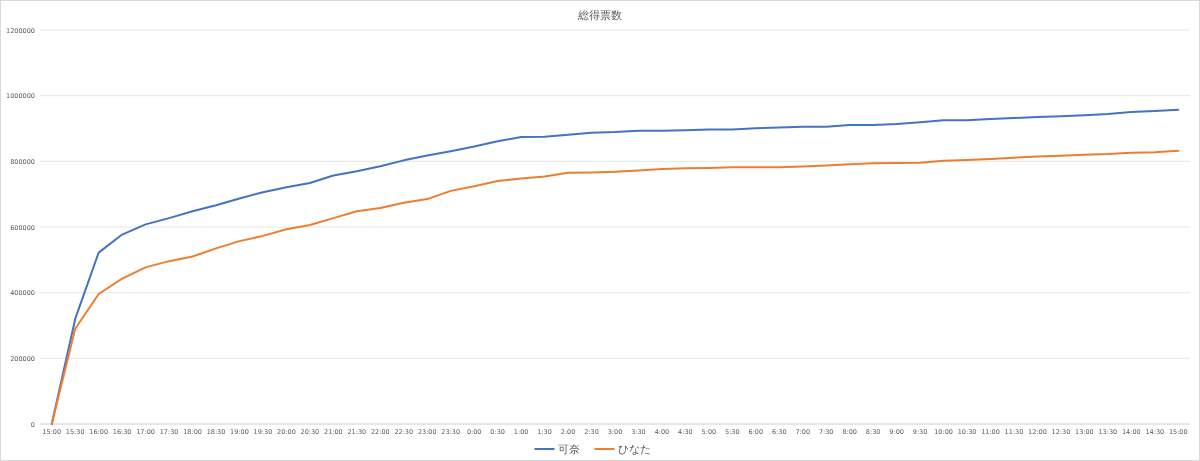 Image resolution: width=1200 pixels, height=461 pixels. Describe the element at coordinates (634, 449) in the screenshot. I see `legend-label: ひなた` at that location.